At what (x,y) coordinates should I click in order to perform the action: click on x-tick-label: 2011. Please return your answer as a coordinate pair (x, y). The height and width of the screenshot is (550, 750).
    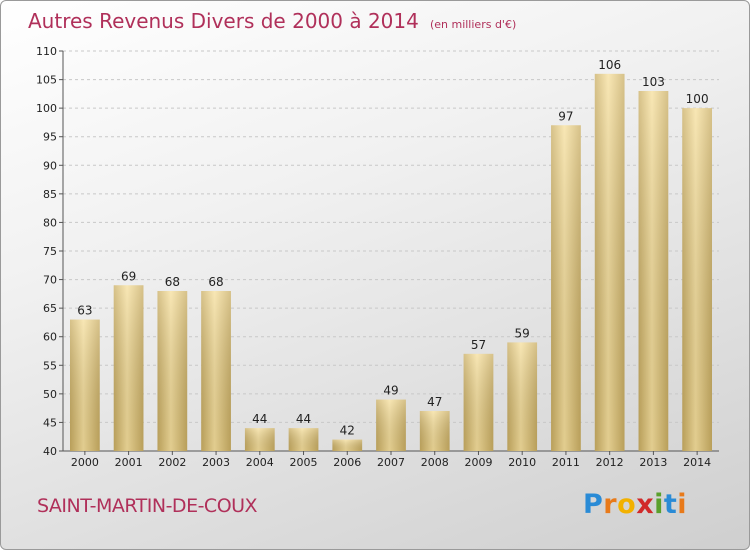
    Looking at the image, I should click on (566, 462).